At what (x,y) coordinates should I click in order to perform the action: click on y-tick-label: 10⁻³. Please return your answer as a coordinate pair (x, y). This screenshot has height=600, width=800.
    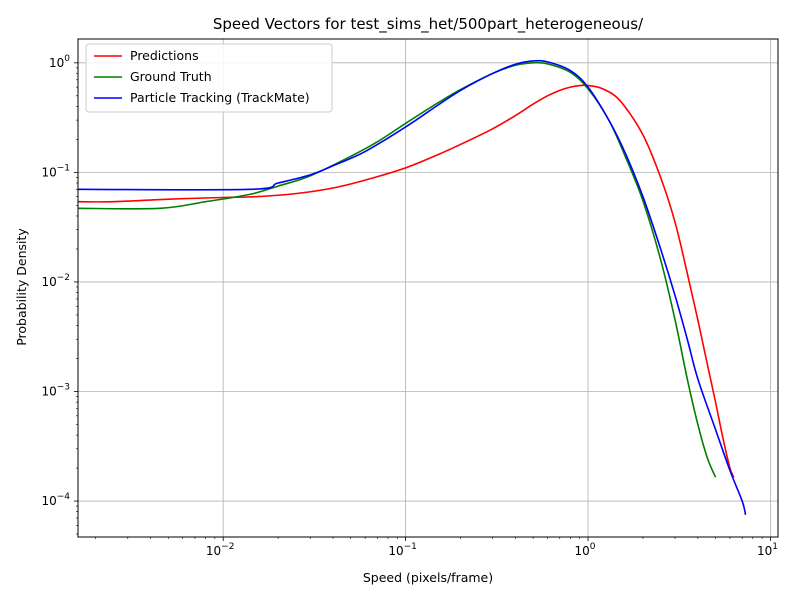
    Looking at the image, I should click on (55, 391).